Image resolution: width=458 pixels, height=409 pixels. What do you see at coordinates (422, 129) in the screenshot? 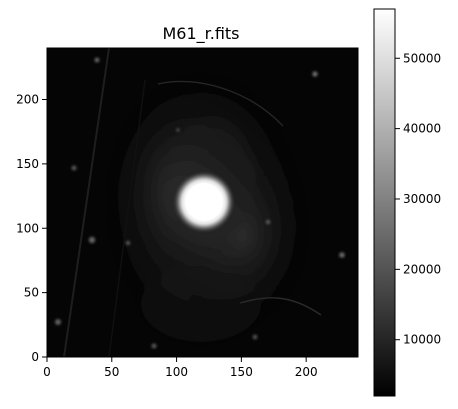
I see `colorbar-tick-label: 40000` at bounding box center [422, 129].